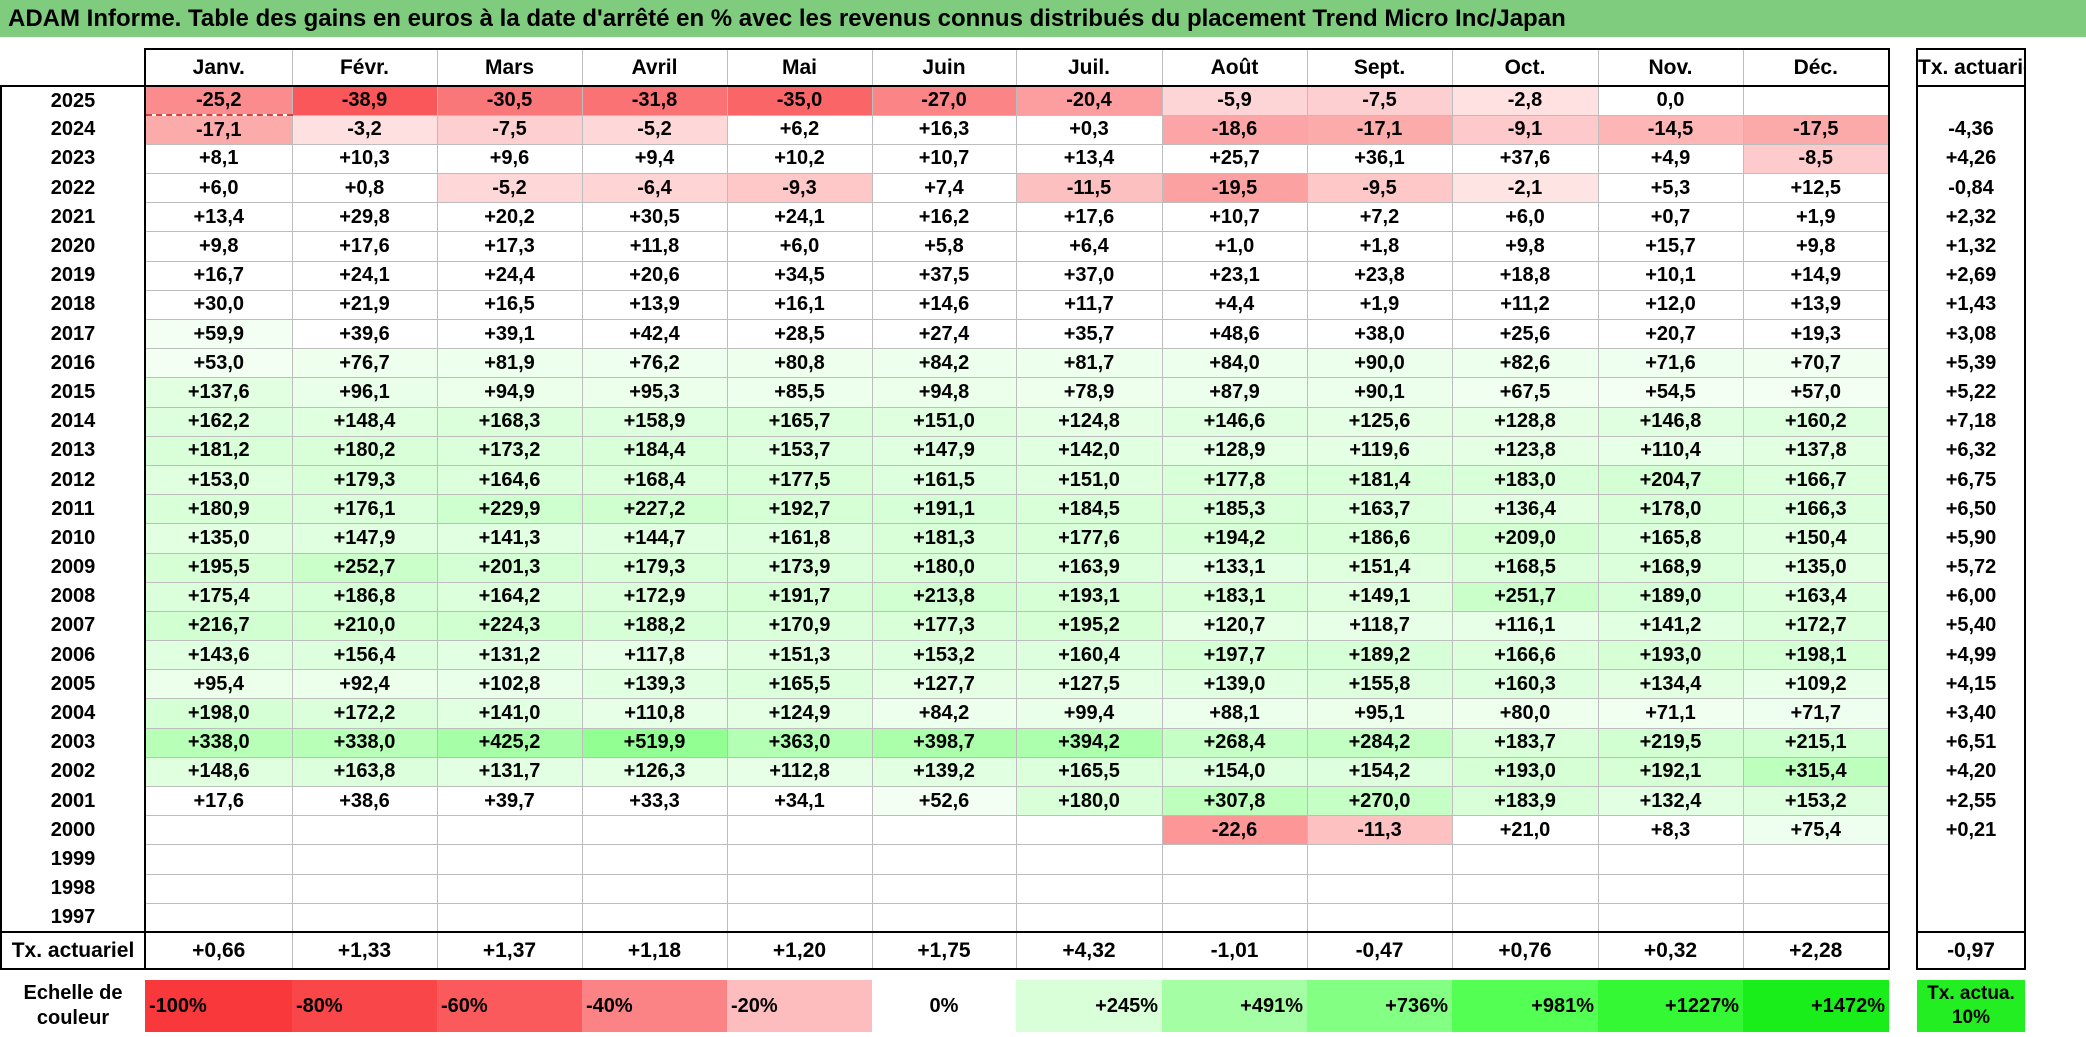 The width and height of the screenshot is (2086, 1037). What do you see at coordinates (1089, 188) in the screenshot?
I see `gain-cell: -11,5` at bounding box center [1089, 188].